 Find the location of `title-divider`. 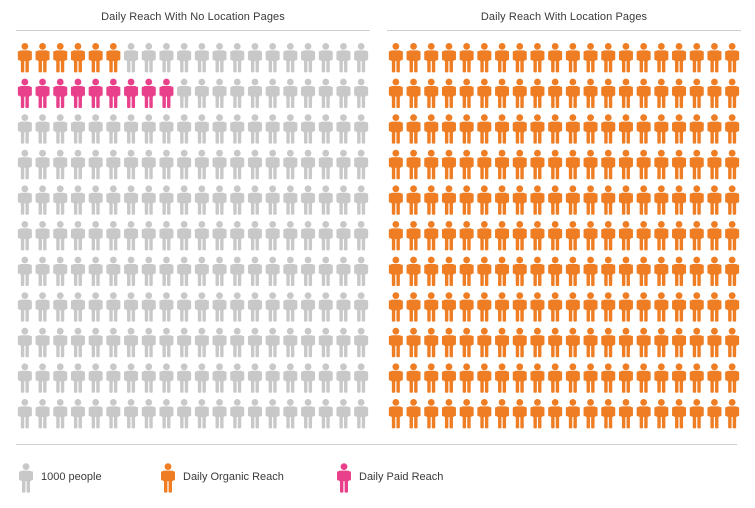

title-divider is located at coordinates (193, 30).